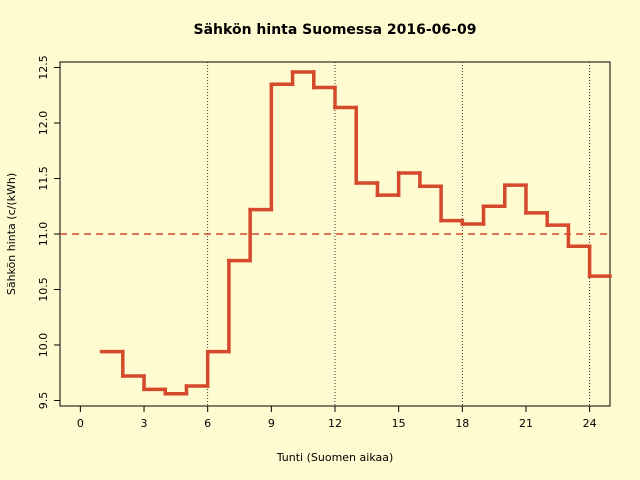  What do you see at coordinates (526, 423) in the screenshot?
I see `x-tick-label: 21` at bounding box center [526, 423].